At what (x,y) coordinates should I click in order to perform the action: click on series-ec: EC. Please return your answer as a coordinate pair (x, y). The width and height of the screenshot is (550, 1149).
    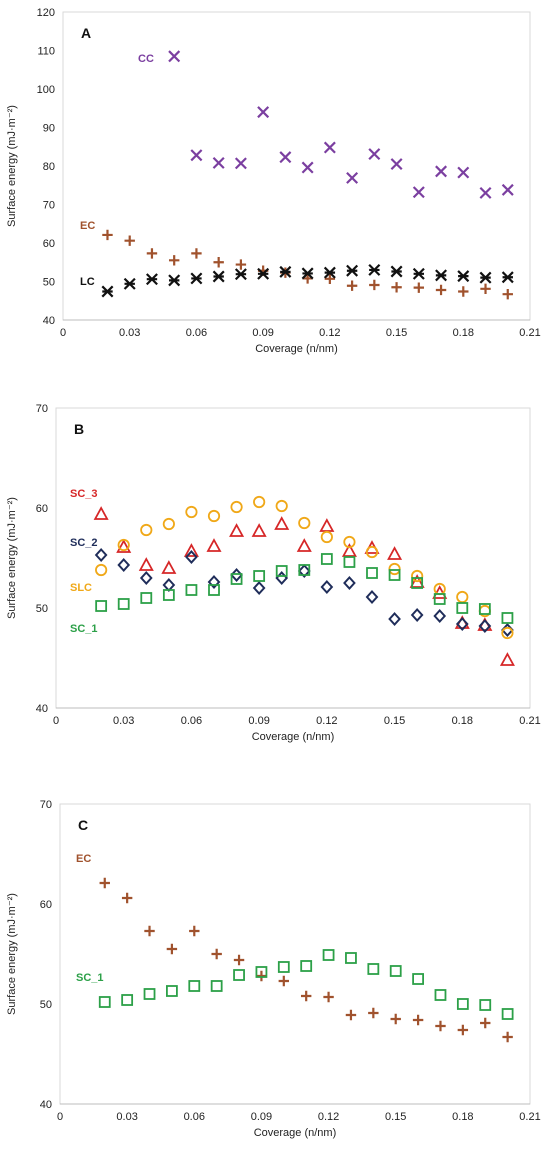
    Looking at the image, I should click on (294, 948).